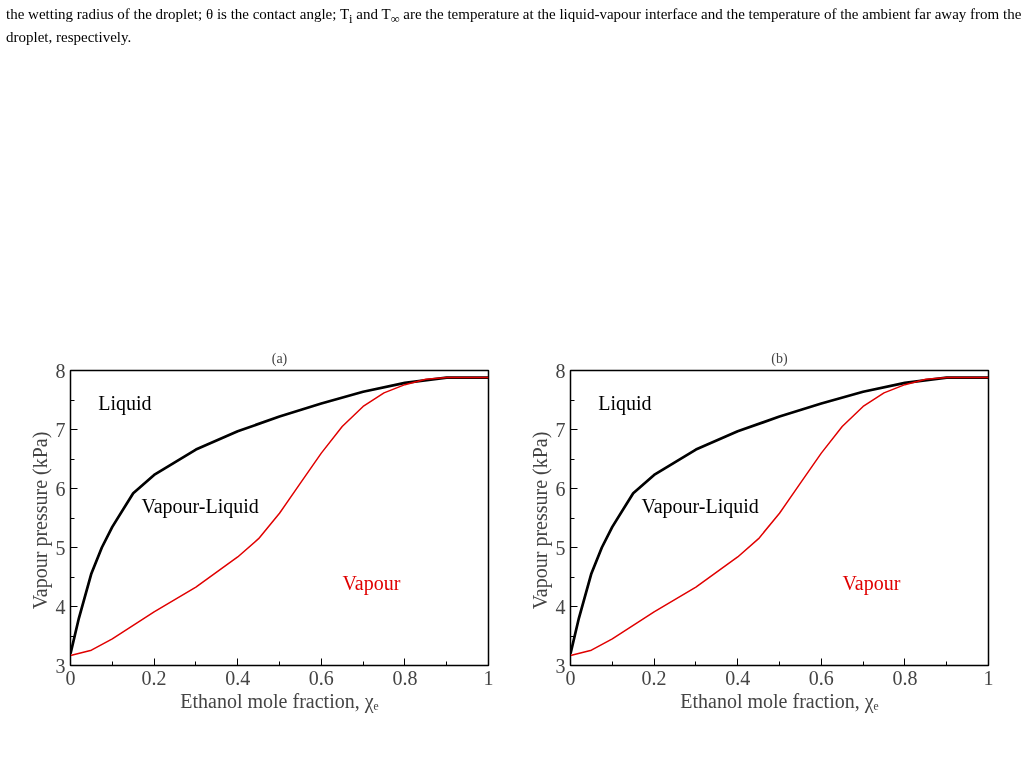  What do you see at coordinates (779, 358) in the screenshot?
I see `chart-title: (b)` at bounding box center [779, 358].